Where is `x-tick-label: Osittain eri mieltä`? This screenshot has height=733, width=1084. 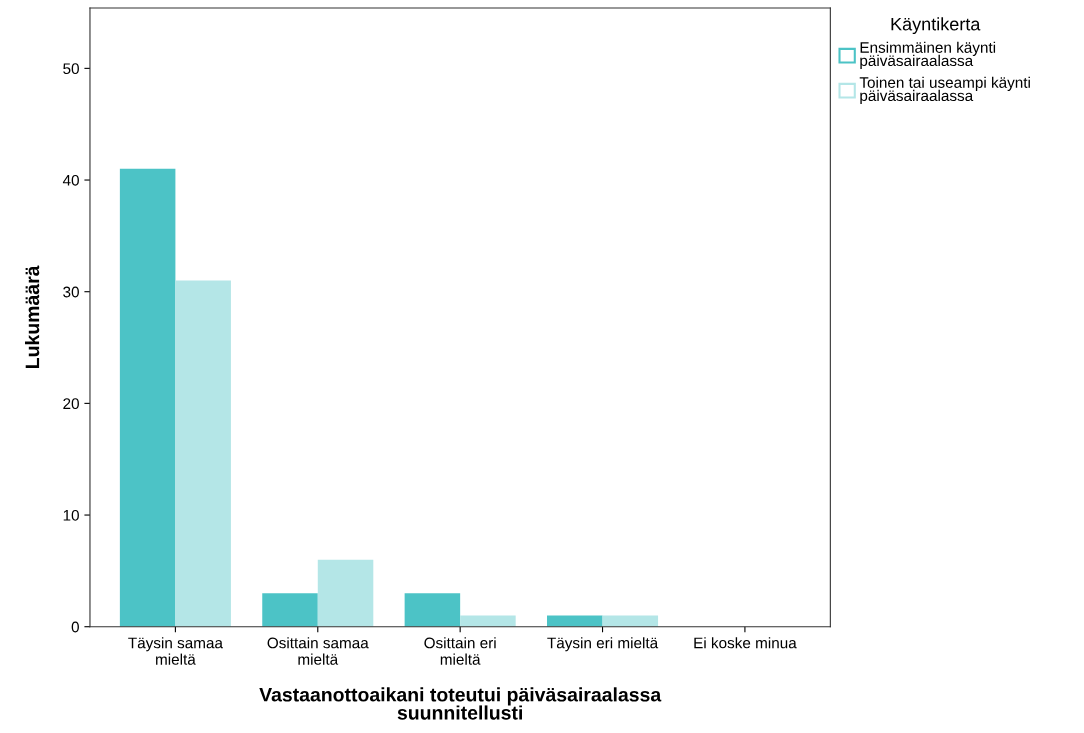
x-tick-label: Osittain eri mieltä is located at coordinates (460, 651).